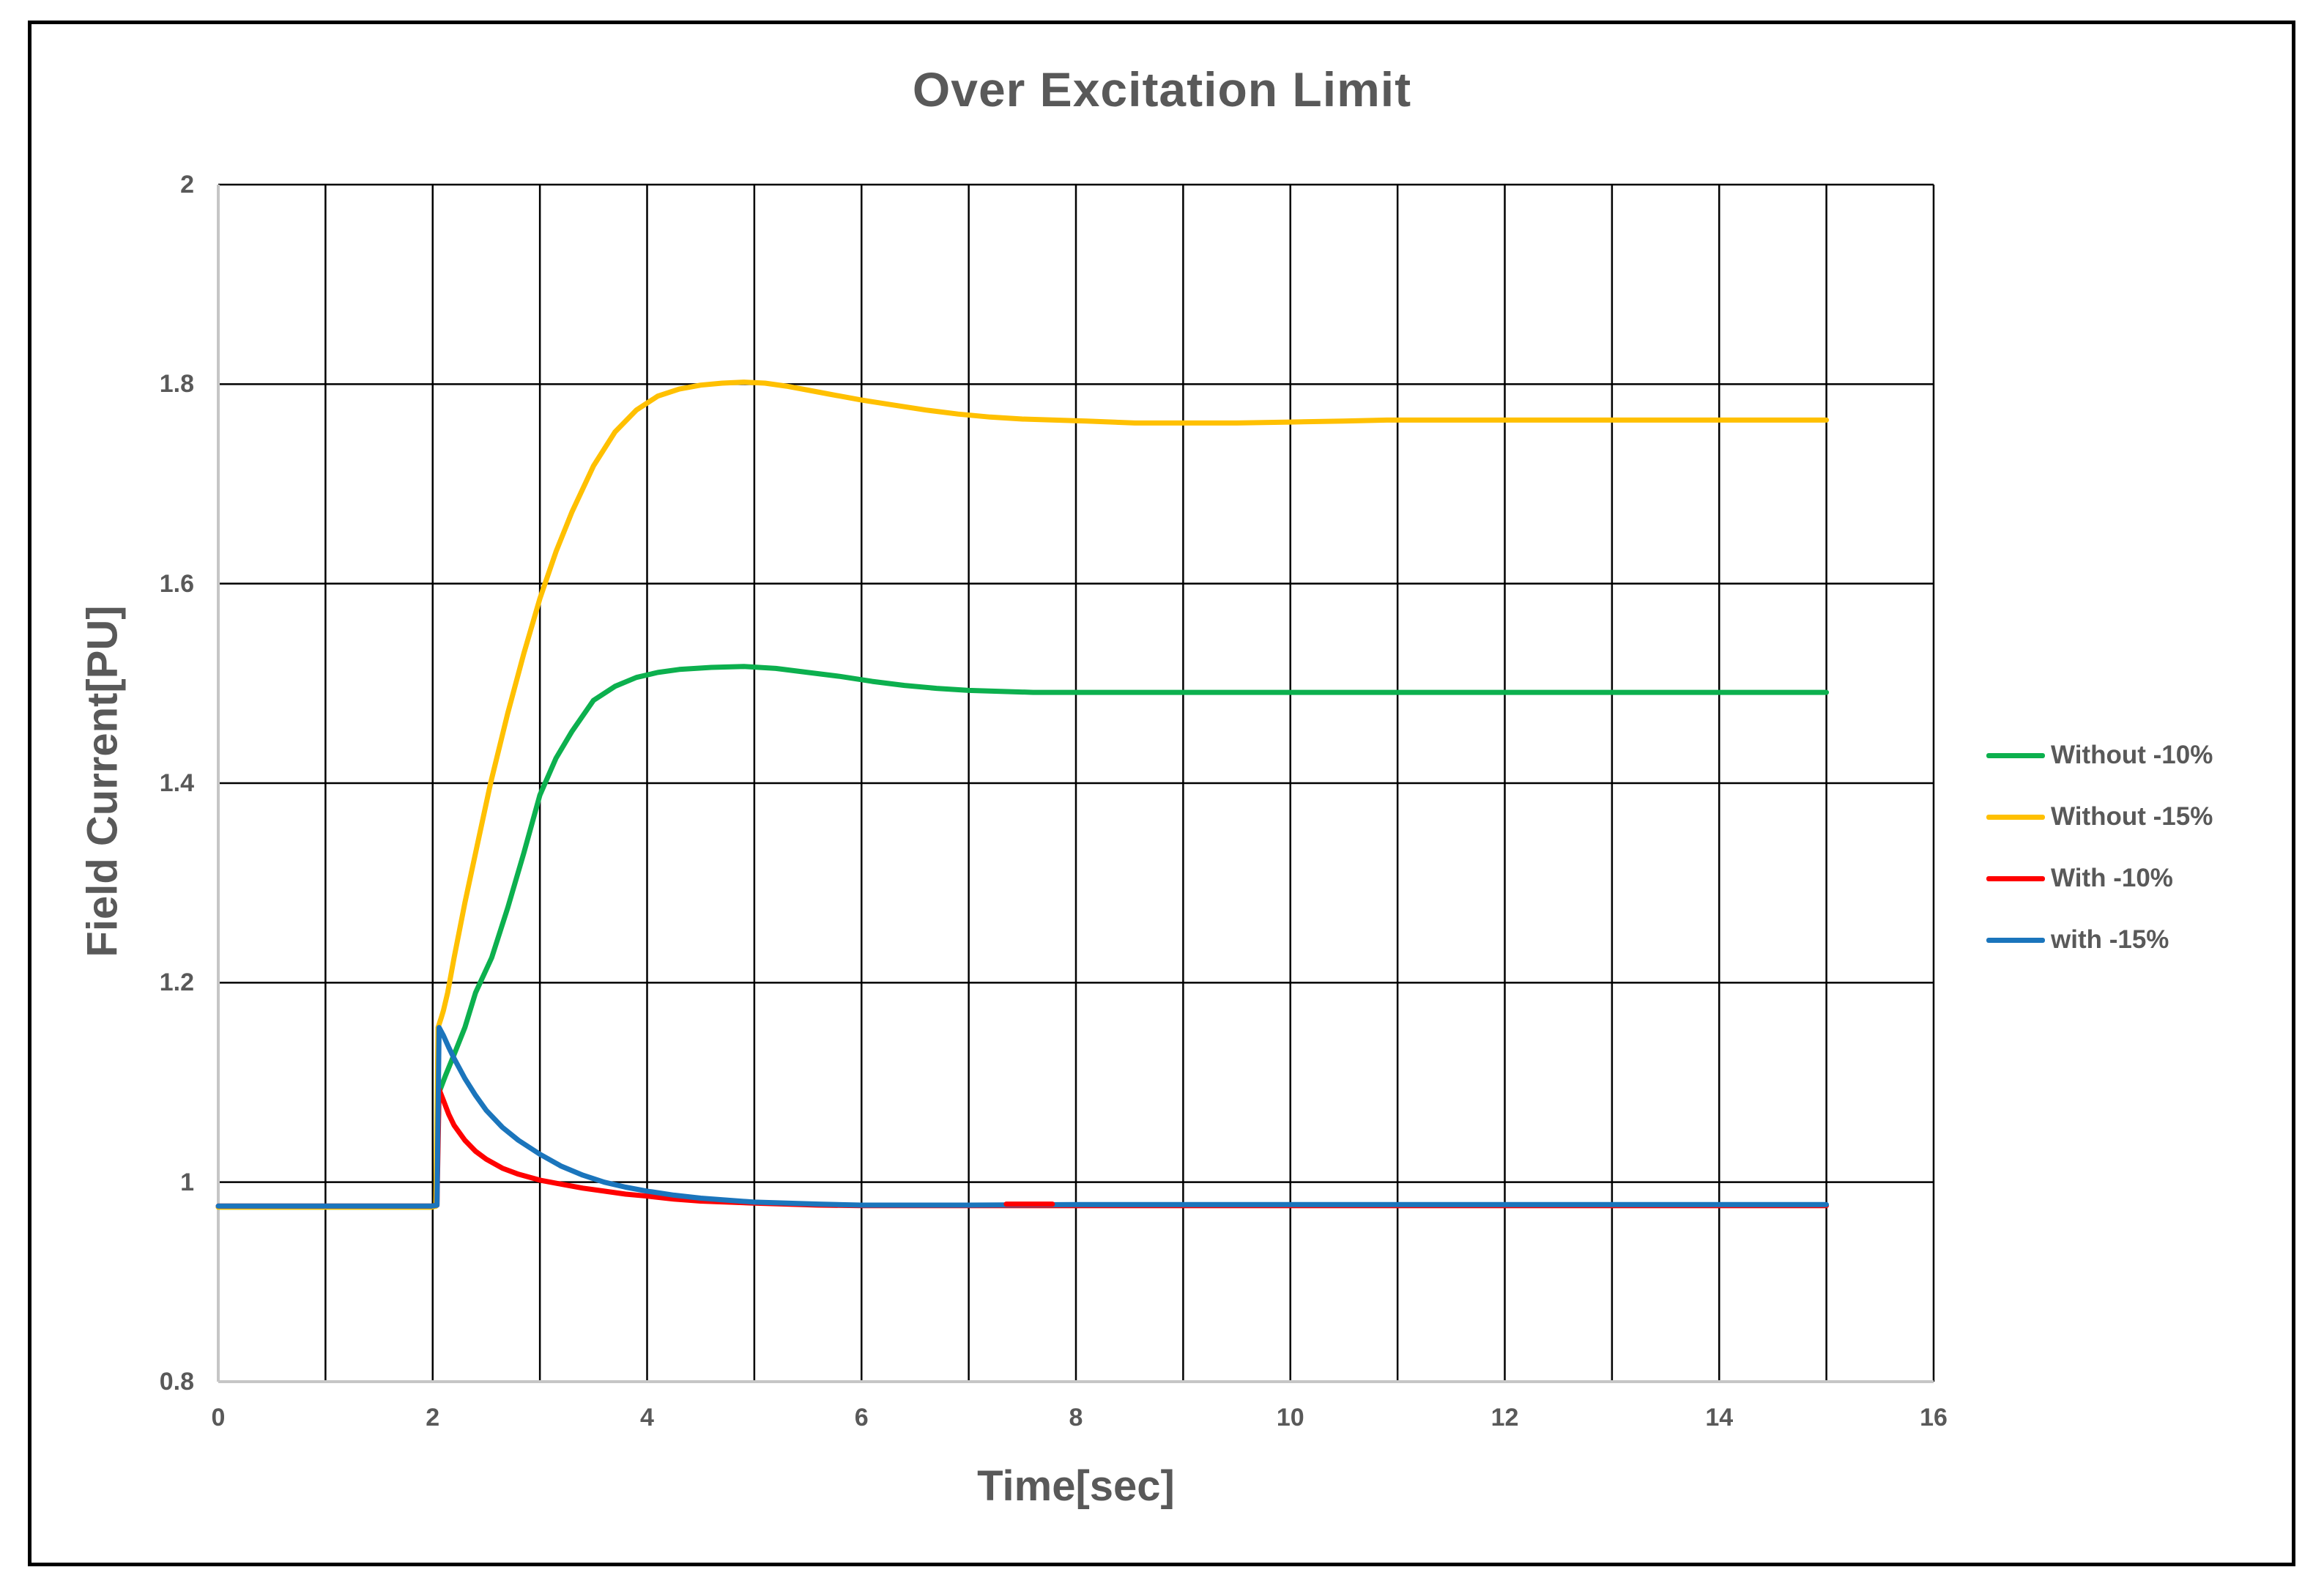 This screenshot has width=2324, height=1589. I want to click on legend-item-without-10: Without -10%, so click(2099, 755).